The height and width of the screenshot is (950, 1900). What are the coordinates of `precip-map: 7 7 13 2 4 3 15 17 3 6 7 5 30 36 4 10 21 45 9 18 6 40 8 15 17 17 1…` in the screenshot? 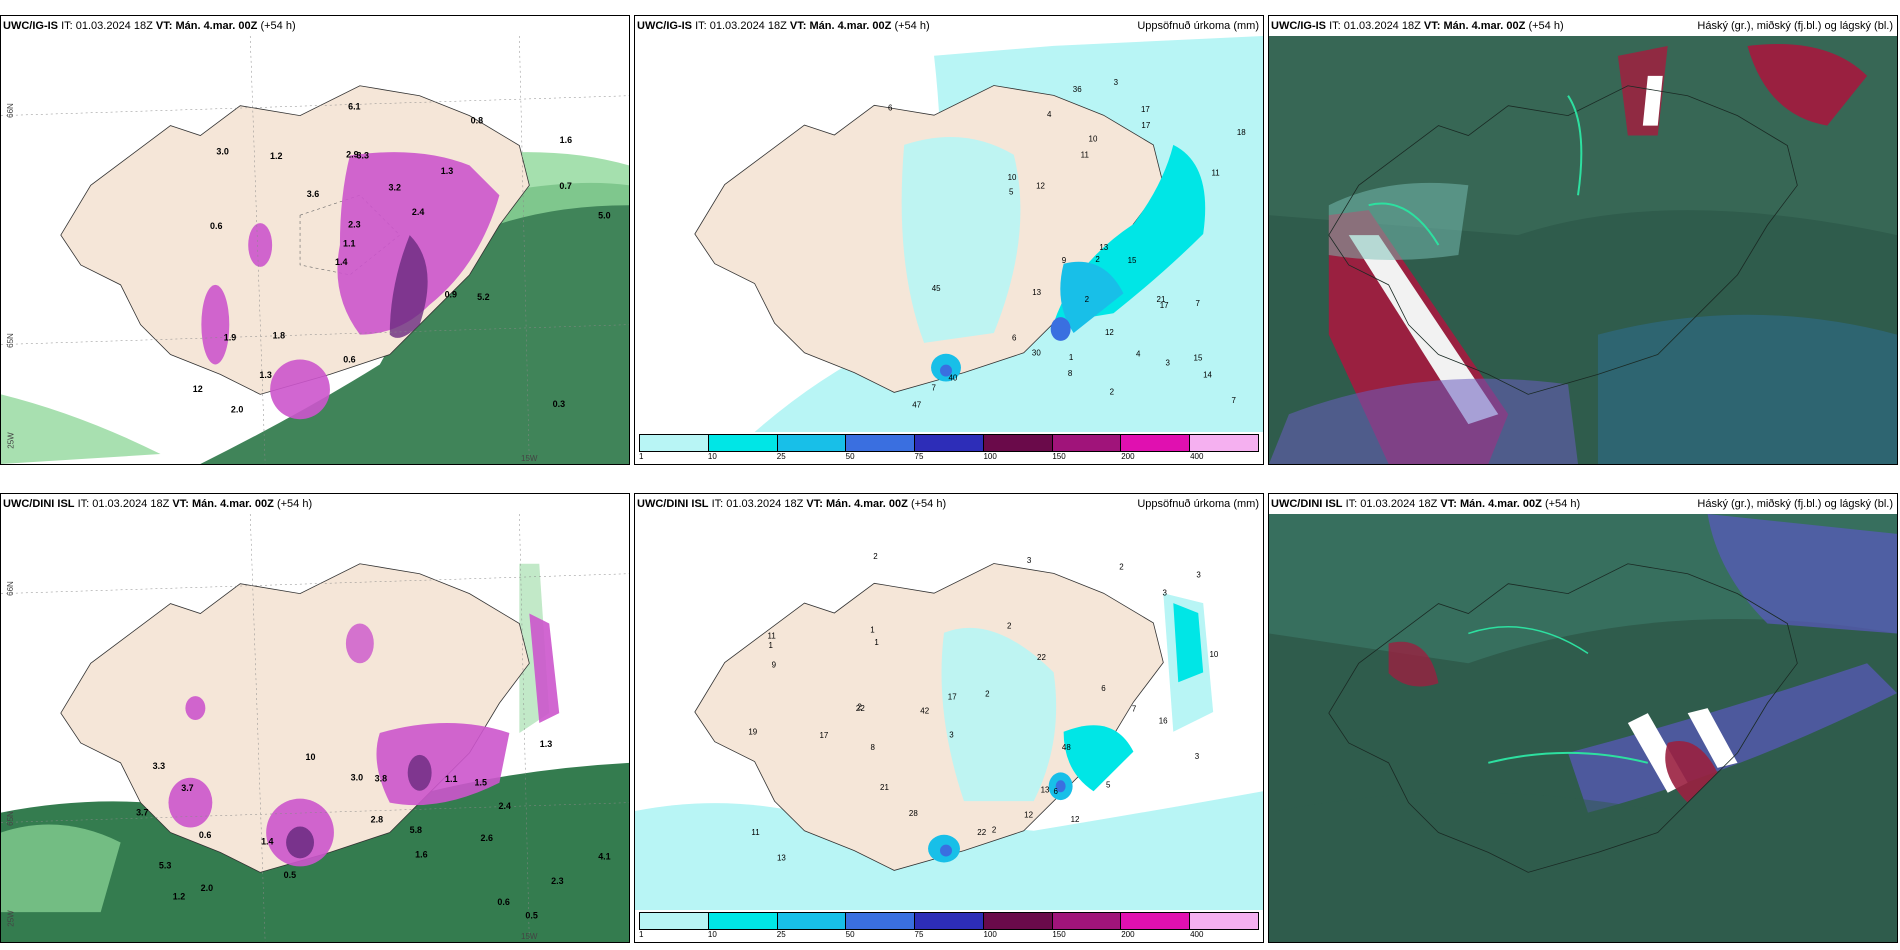 It's located at (949, 234).